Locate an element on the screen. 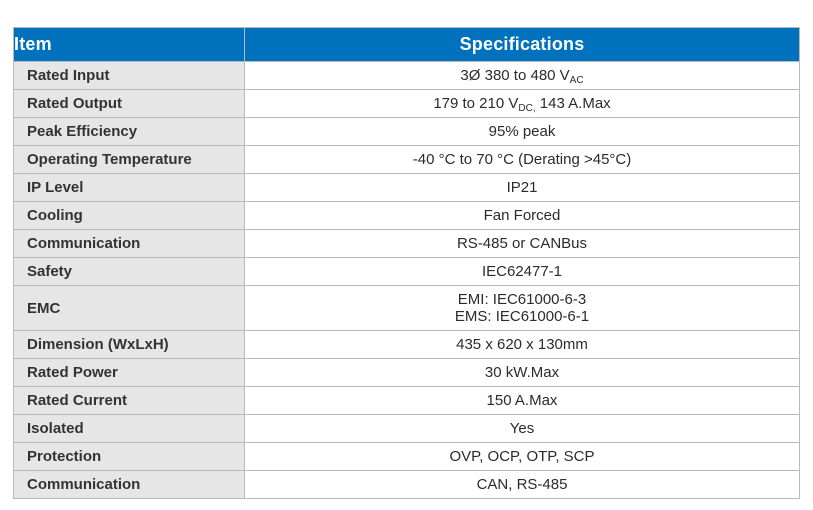  spec-line: -40 °C to 70 °C (Derating >45°C) is located at coordinates (522, 159).